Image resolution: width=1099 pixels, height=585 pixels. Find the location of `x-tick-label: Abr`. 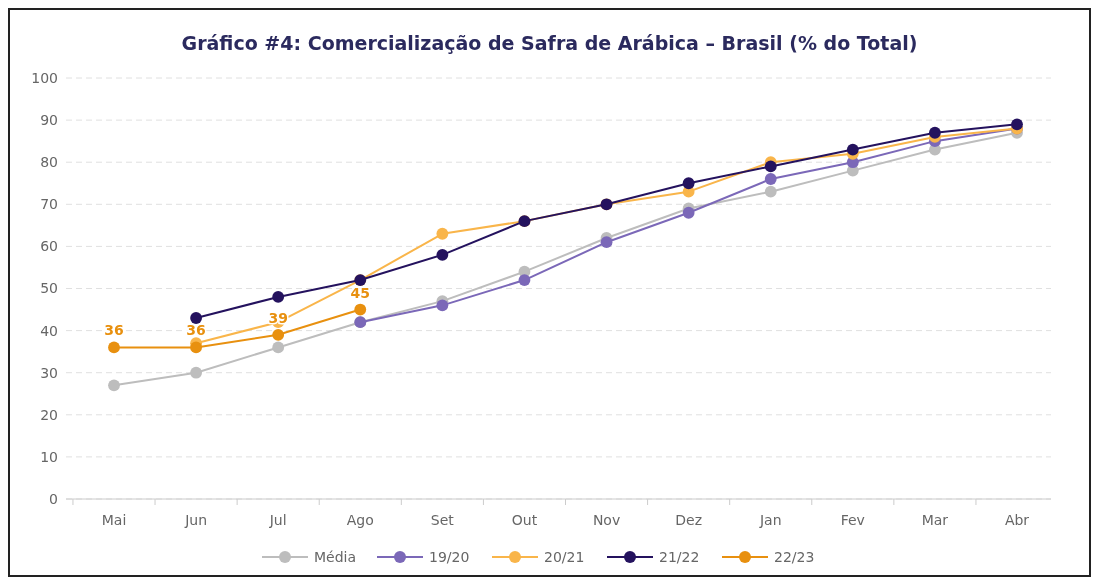

x-tick-label: Abr is located at coordinates (1017, 520).